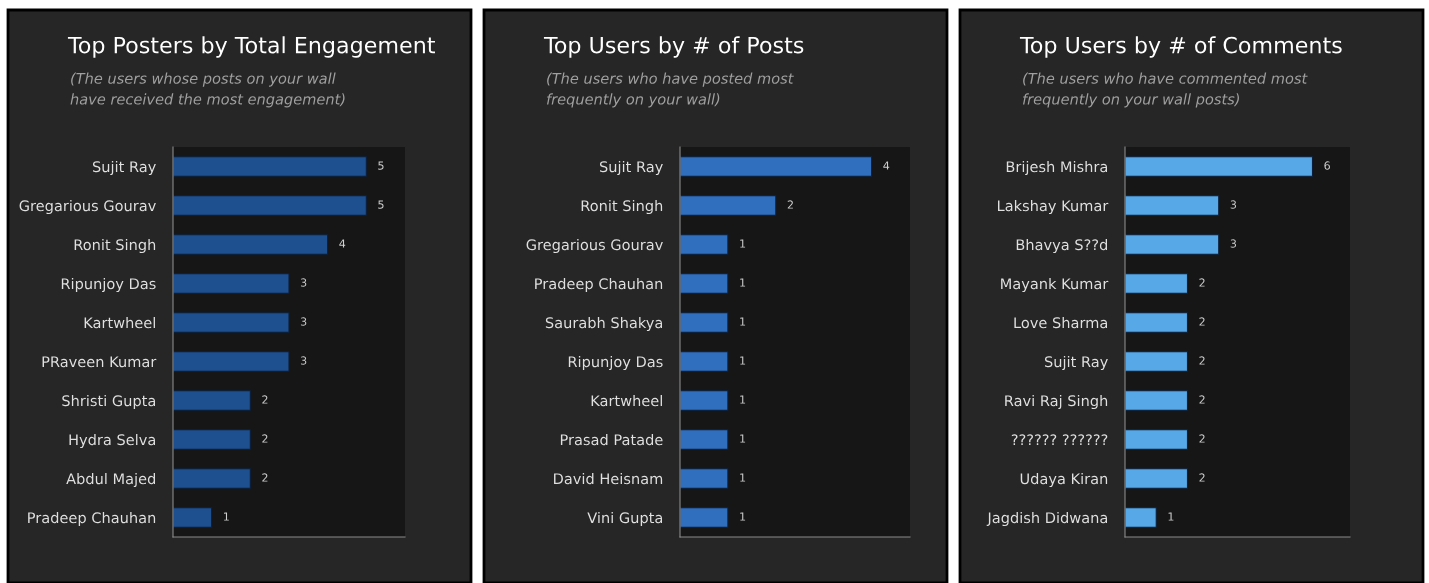  What do you see at coordinates (604, 324) in the screenshot?
I see `y-tick-label: Saurabh Shakya` at bounding box center [604, 324].